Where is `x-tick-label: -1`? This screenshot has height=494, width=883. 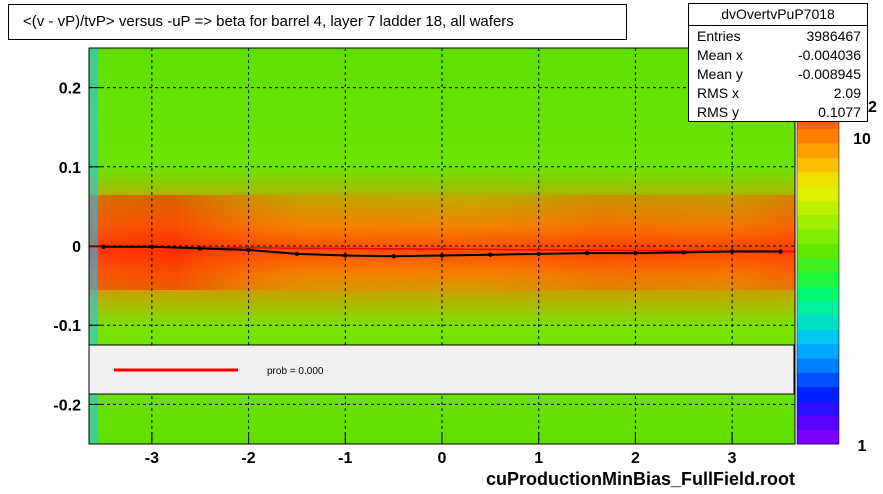 x-tick-label: -1 is located at coordinates (345, 458).